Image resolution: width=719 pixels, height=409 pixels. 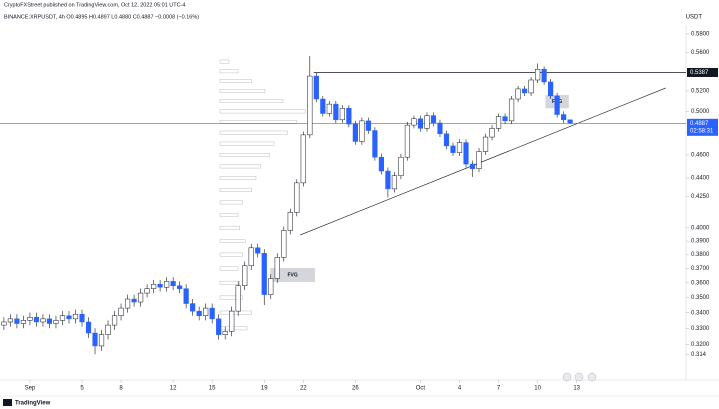 What do you see at coordinates (700, 255) in the screenshot?
I see `y-tick-label: 0.3800` at bounding box center [700, 255].